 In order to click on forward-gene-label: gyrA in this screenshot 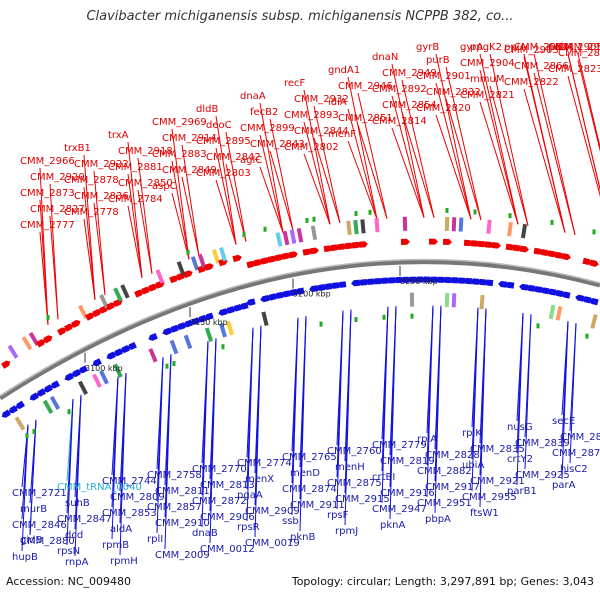, I will do `click(471, 47)`.